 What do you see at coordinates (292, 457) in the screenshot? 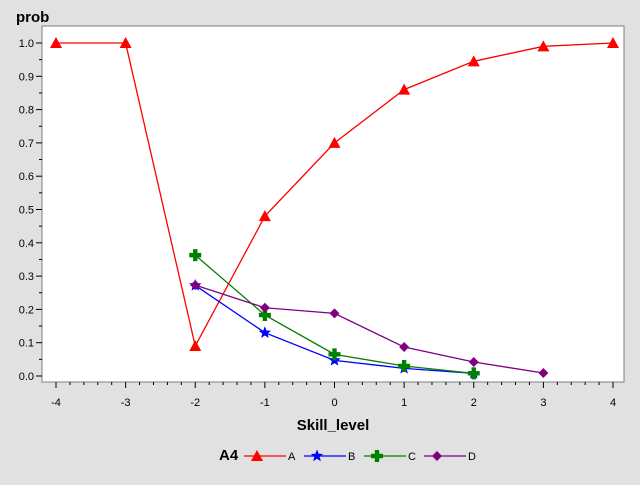
I see `legend-label: A` at bounding box center [292, 457].